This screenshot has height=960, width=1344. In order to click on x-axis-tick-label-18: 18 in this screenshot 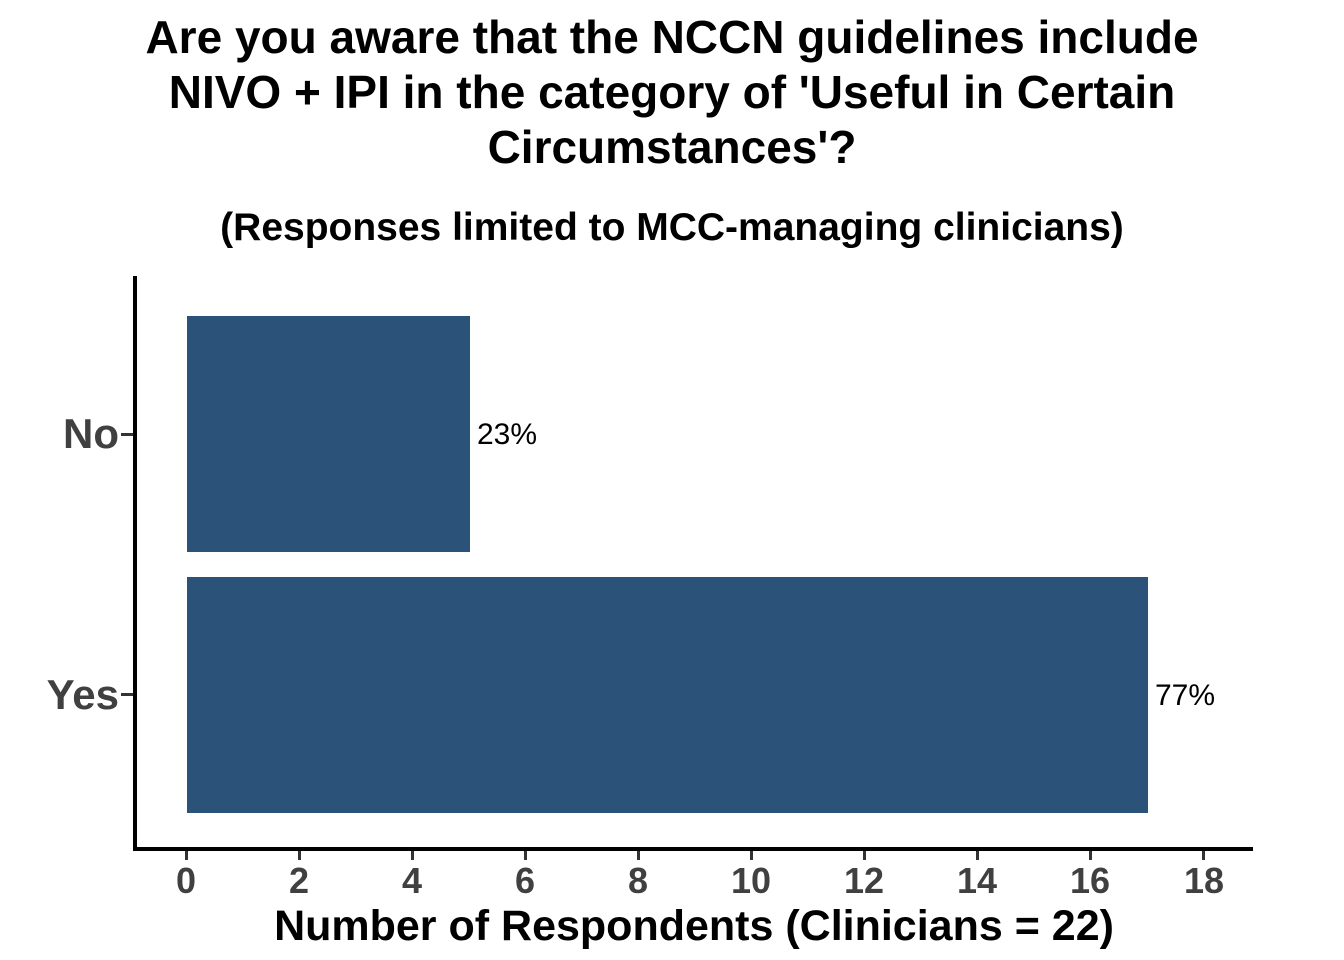, I will do `click(1204, 880)`.